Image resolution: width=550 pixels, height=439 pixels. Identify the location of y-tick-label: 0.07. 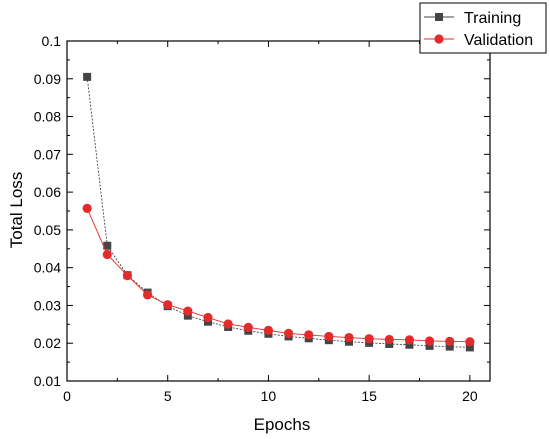
(47, 154).